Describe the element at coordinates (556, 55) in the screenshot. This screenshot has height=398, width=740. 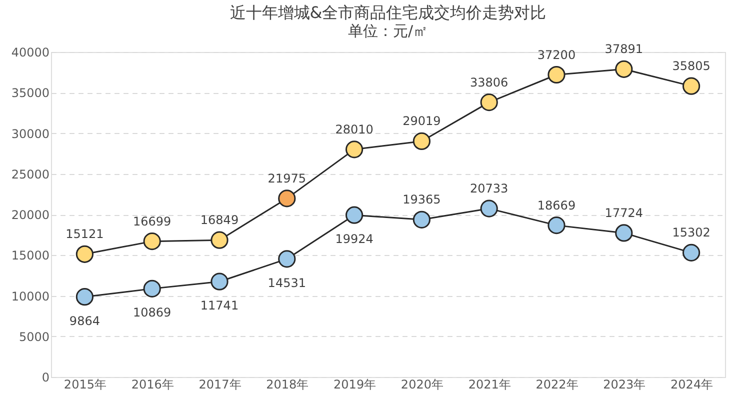
I see `data-label: 37200` at that location.